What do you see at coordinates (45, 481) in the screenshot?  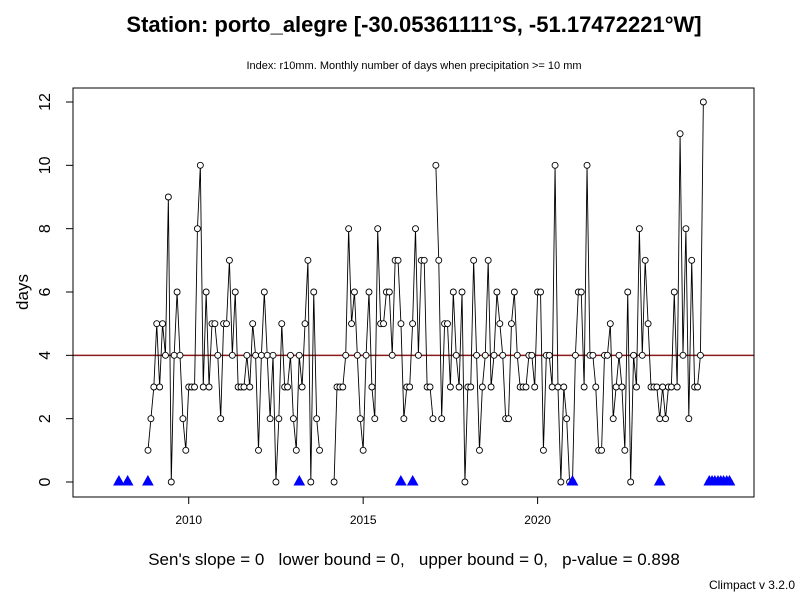 I see `y-tick-label: 0` at bounding box center [45, 481].